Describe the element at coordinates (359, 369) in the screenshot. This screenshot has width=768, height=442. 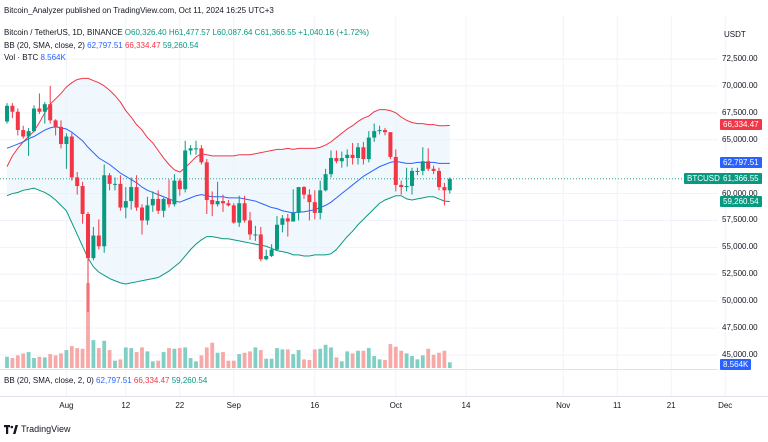
I see `pane-separator` at that location.